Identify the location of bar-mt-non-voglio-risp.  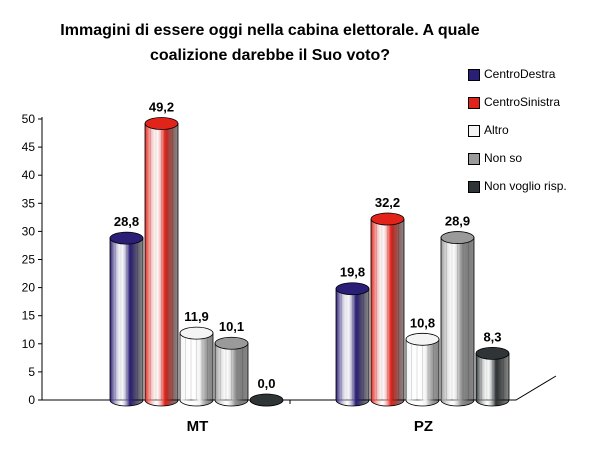
(266, 400).